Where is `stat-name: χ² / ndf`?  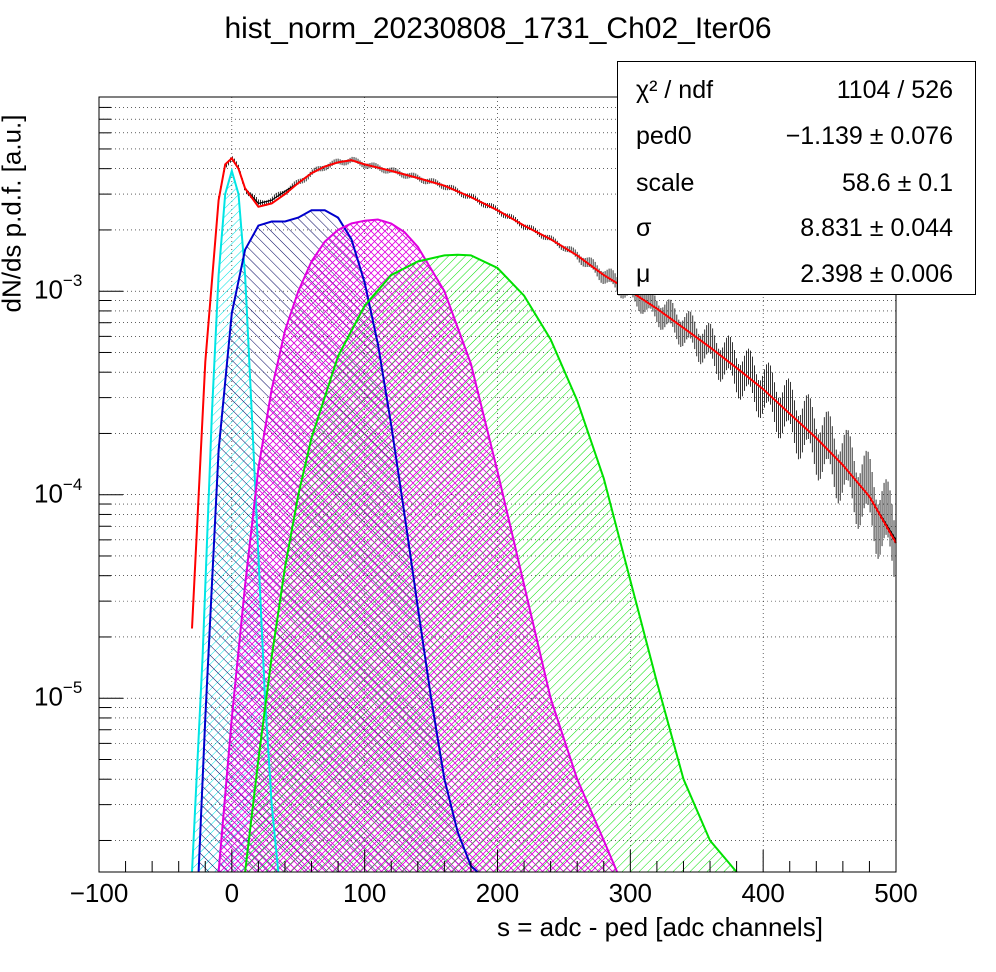
stat-name: χ² / ndf is located at coordinates (675, 90).